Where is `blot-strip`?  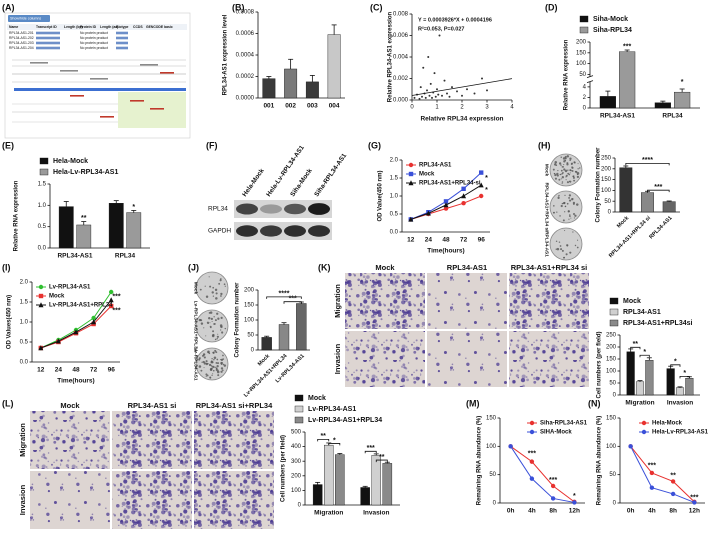
blot-strip is located at coordinates (283, 231).